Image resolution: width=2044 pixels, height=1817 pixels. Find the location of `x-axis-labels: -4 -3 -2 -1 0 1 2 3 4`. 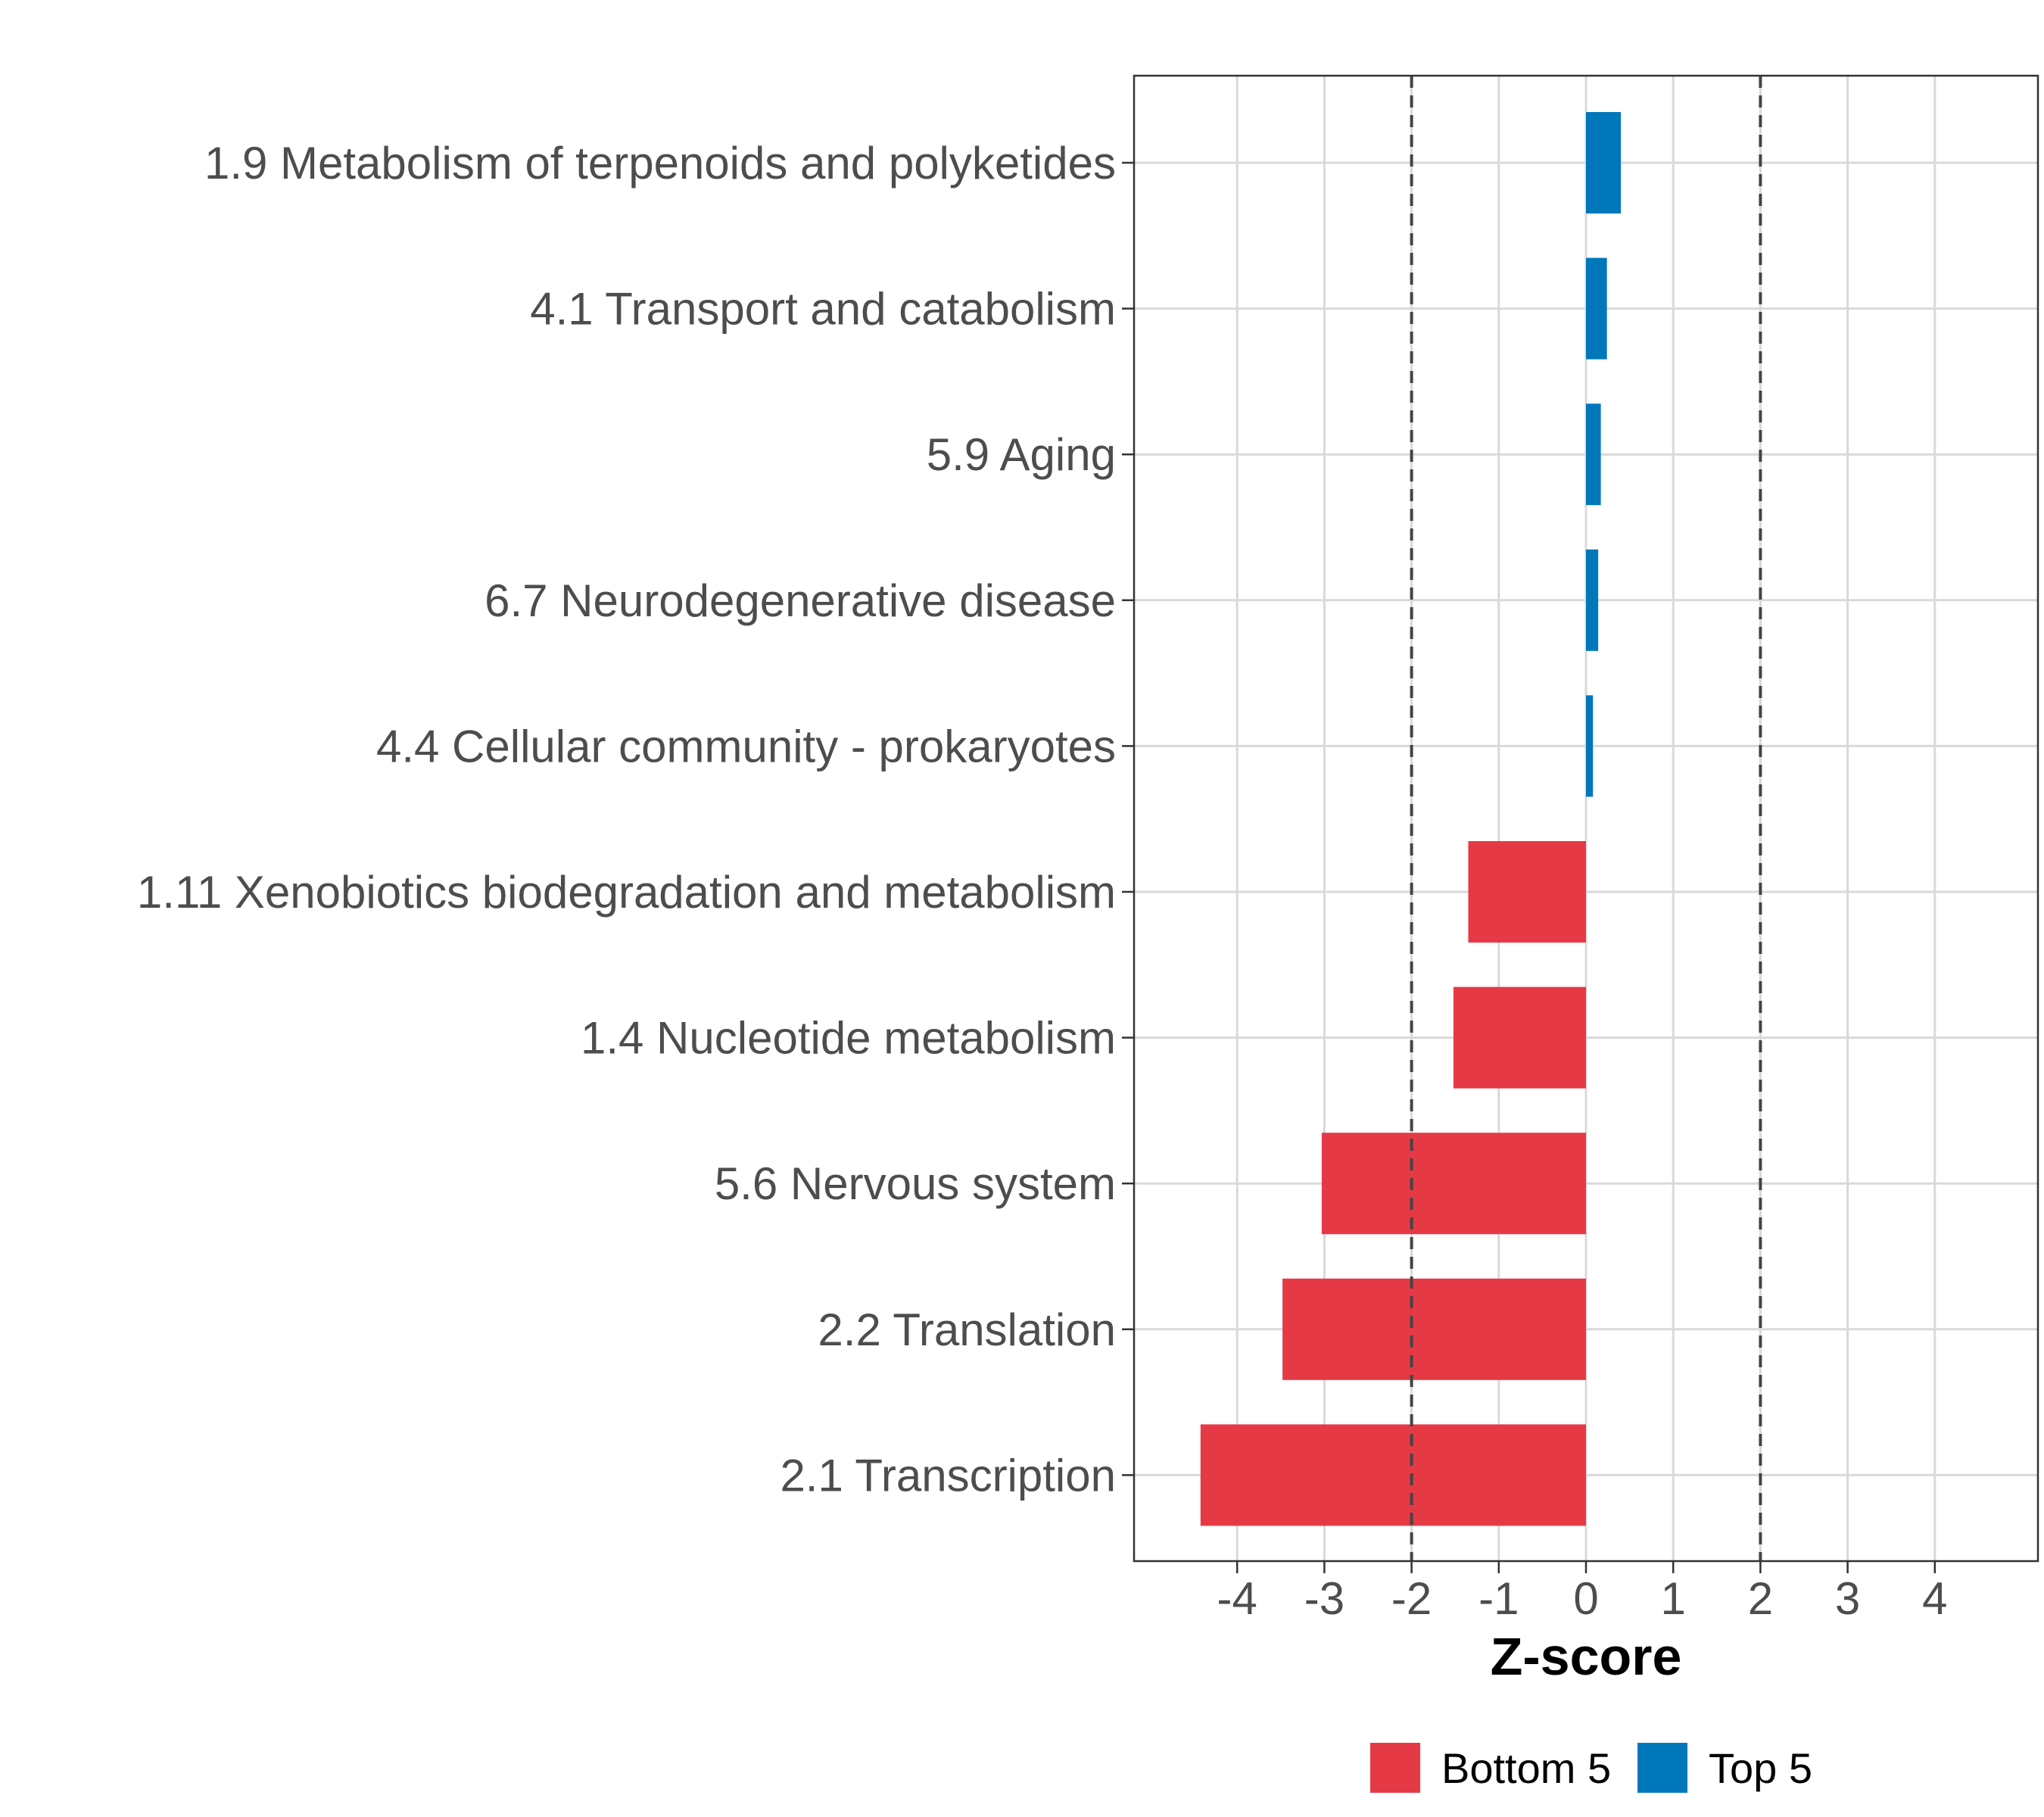

x-axis-labels: -4 -3 -2 -1 0 1 2 3 4 is located at coordinates (1582, 1599).